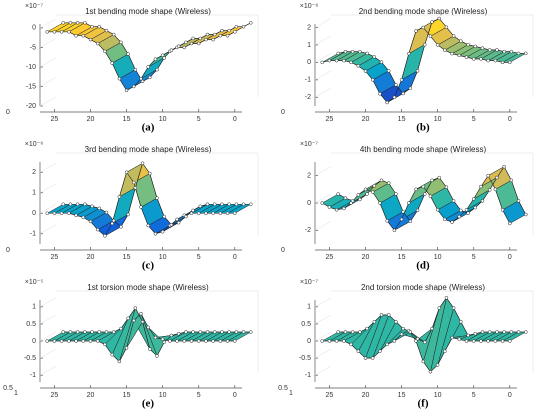 The height and width of the screenshot is (413, 550). What do you see at coordinates (510, 119) in the screenshot?
I see `x-tick-label: 0` at bounding box center [510, 119].